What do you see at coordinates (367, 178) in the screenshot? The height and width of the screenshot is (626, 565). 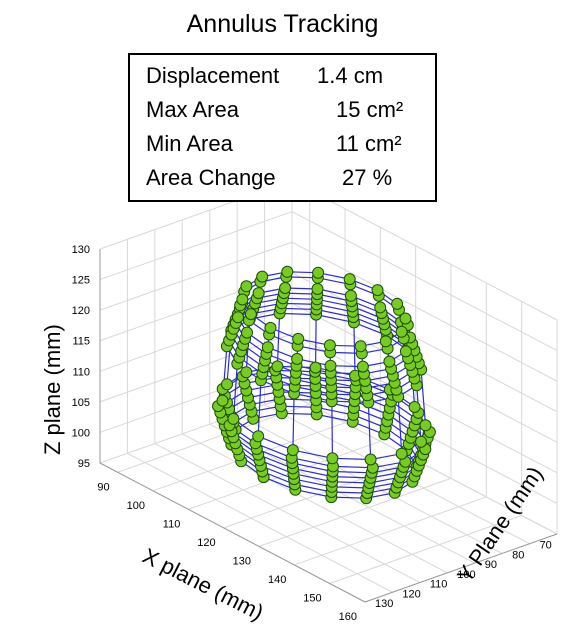 I see `stat-value: 27 %` at bounding box center [367, 178].